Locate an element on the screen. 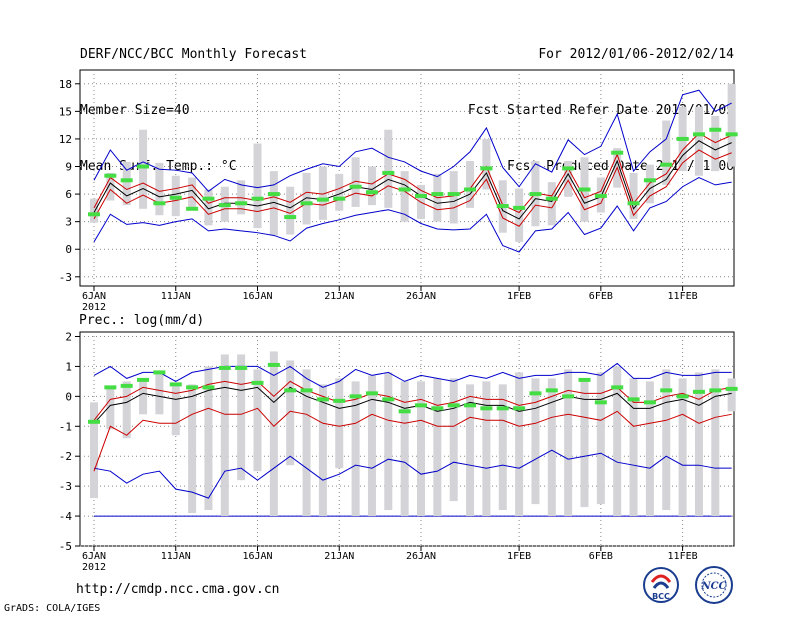 The width and height of the screenshot is (800, 618). precip-ytick-label: -3 is located at coordinates (65, 486).